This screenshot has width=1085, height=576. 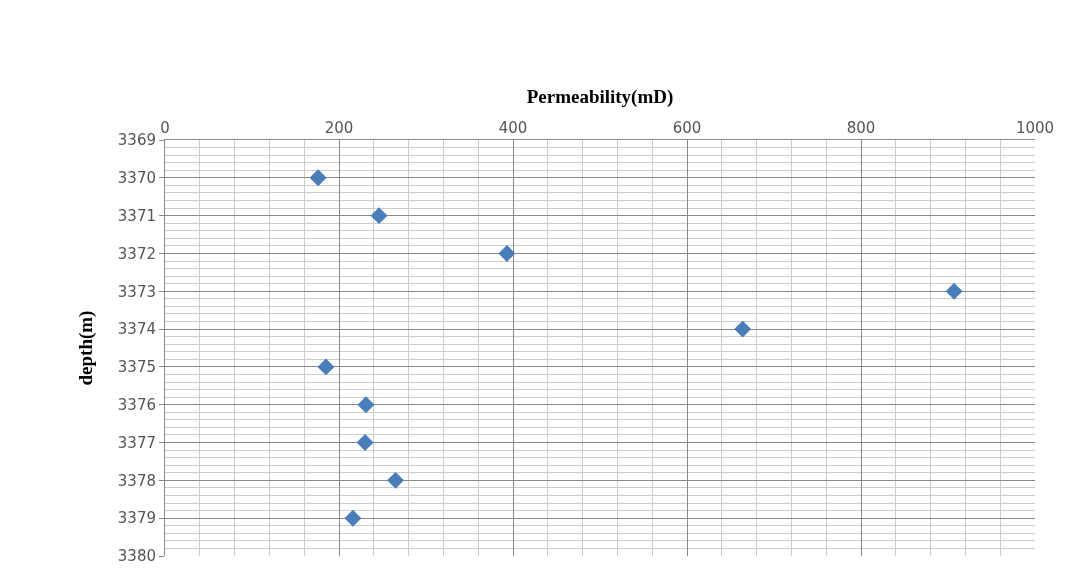 I want to click on y-tick-label: 3377, so click(x=136, y=442).